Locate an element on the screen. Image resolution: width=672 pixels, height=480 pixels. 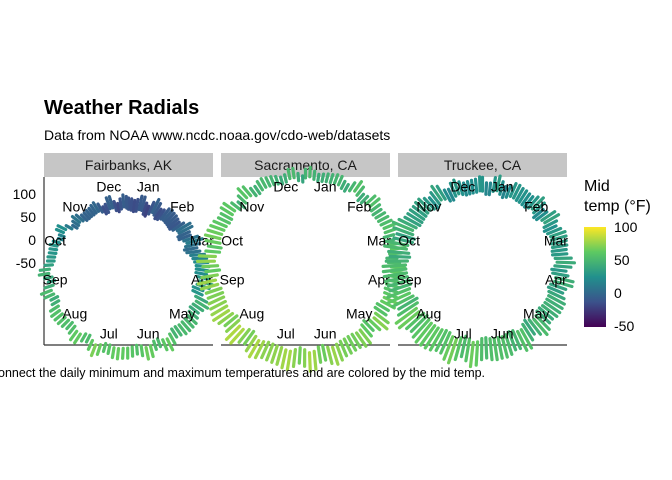
month-label: Nov is located at coordinates (251, 206).